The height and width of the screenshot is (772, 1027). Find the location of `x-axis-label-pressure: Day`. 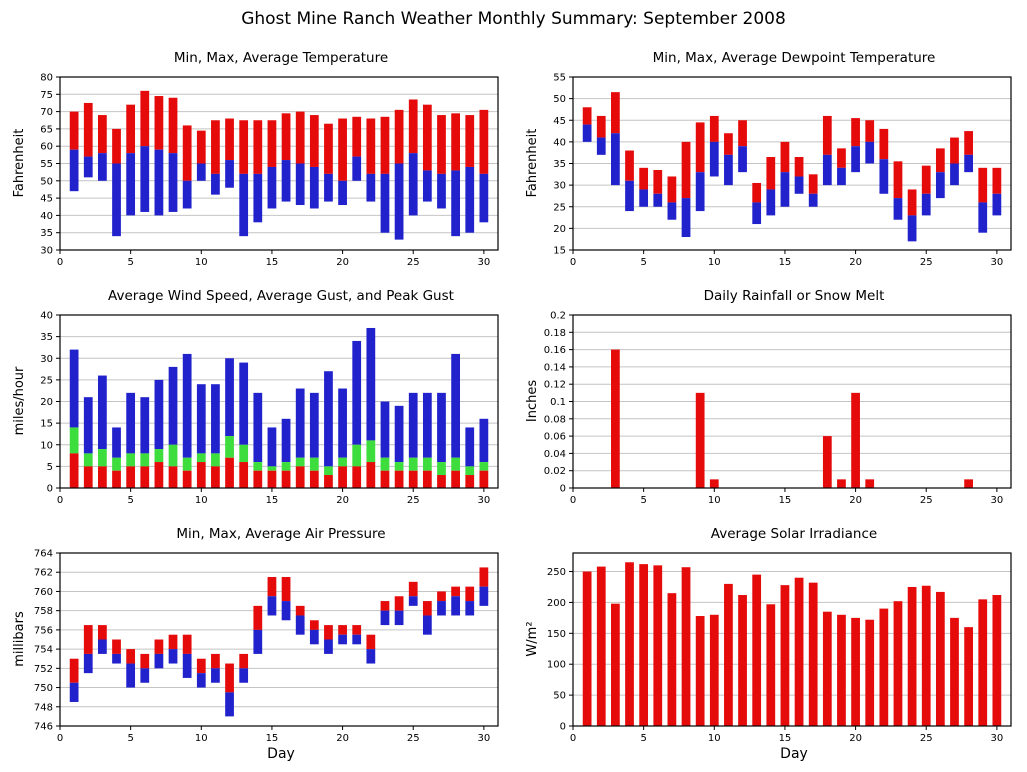

x-axis-label-pressure: Day is located at coordinates (281, 754).